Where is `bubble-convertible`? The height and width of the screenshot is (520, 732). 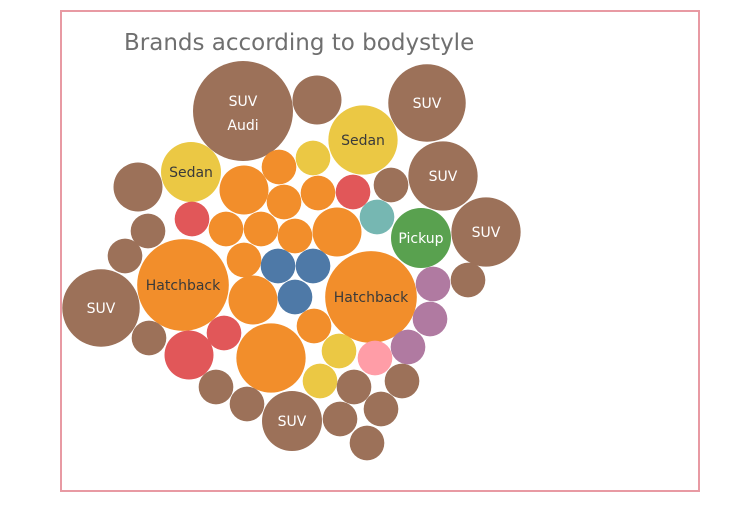 bubble-convertible is located at coordinates (377, 217).